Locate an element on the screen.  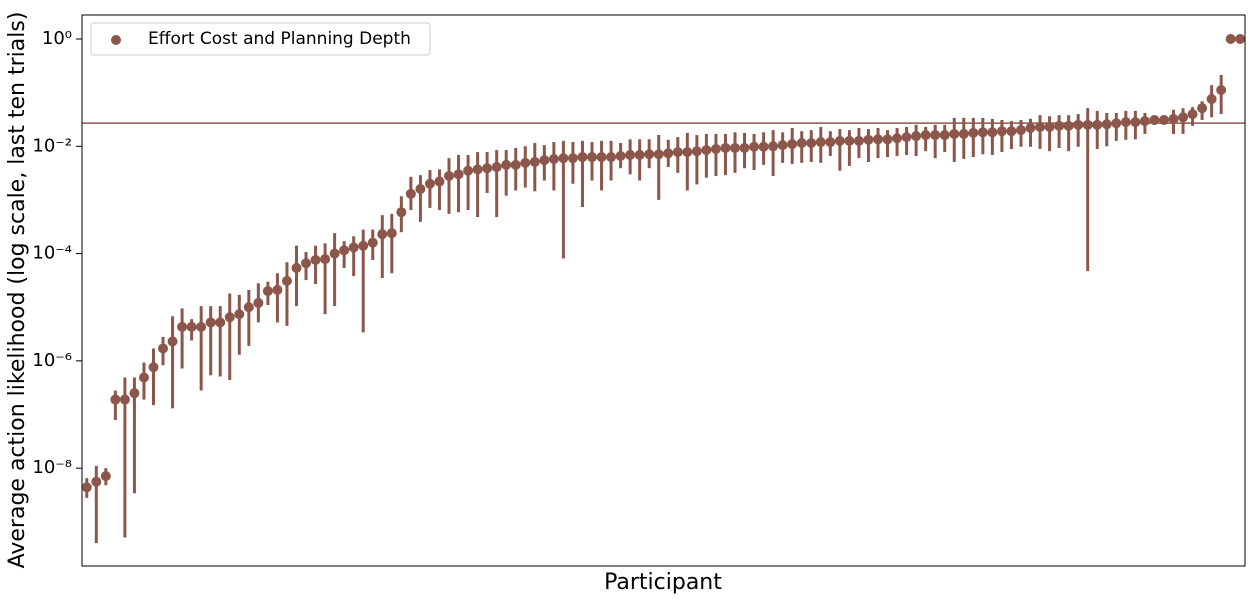
legend-label: Effort Cost and Planning Depth is located at coordinates (279, 39).